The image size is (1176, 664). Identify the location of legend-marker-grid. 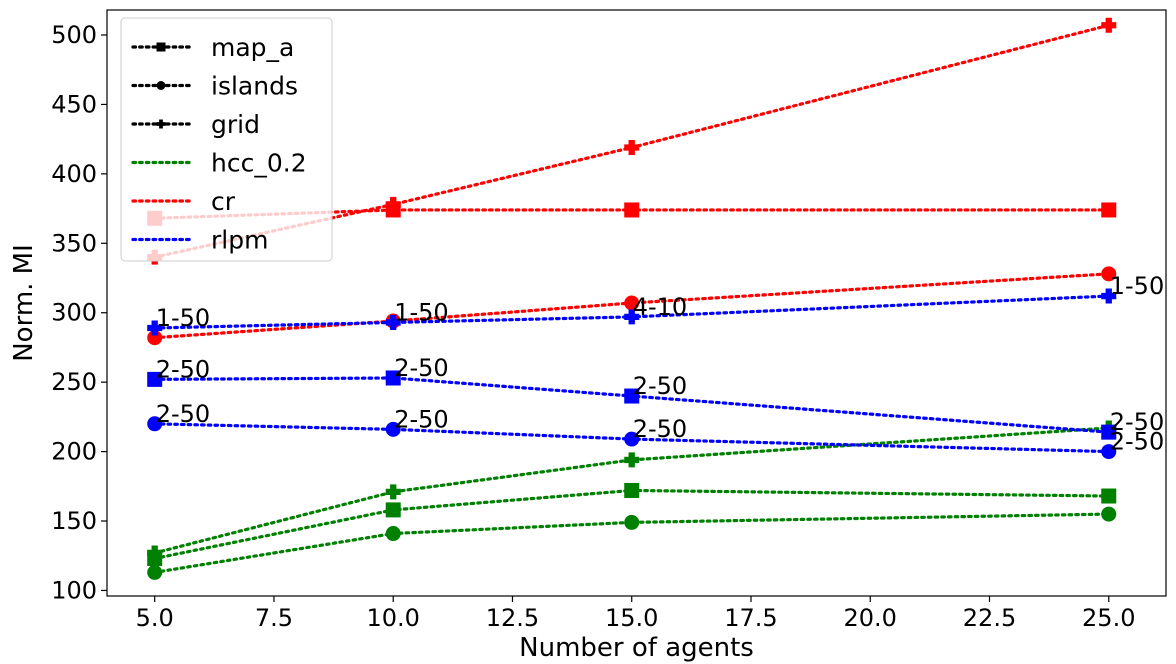
(161, 124).